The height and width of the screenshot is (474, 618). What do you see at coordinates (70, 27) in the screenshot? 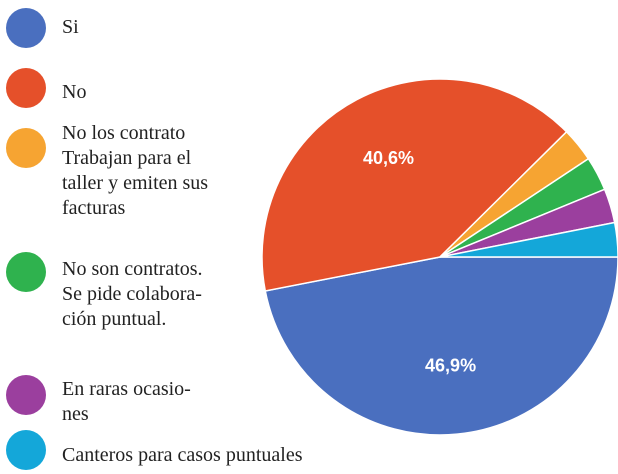
I see `legend-label: Si` at bounding box center [70, 27].